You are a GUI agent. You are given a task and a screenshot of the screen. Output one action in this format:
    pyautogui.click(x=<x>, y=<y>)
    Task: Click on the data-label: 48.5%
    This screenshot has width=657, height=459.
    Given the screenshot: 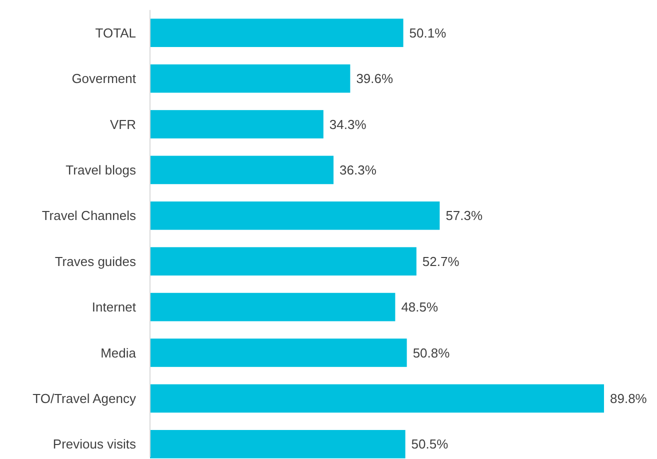 What is the action you would take?
    pyautogui.click(x=419, y=307)
    